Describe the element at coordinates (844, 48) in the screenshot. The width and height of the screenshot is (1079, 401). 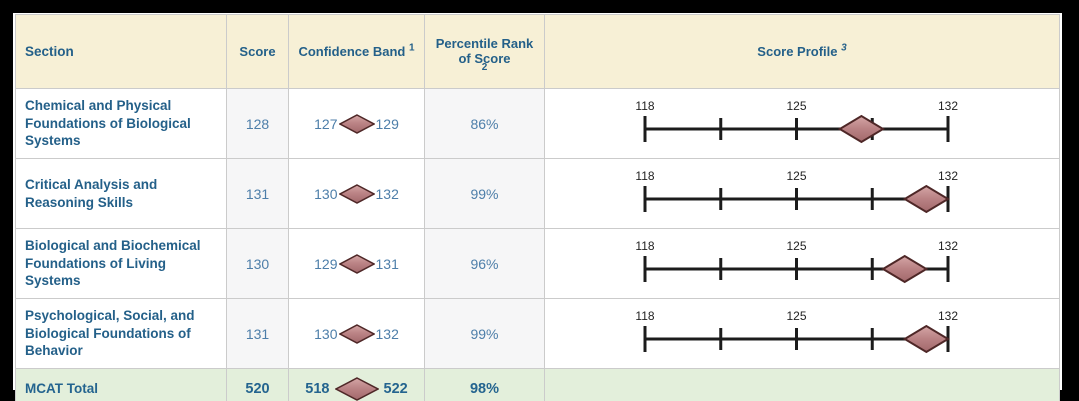
I see `footnote-marker: 3` at that location.